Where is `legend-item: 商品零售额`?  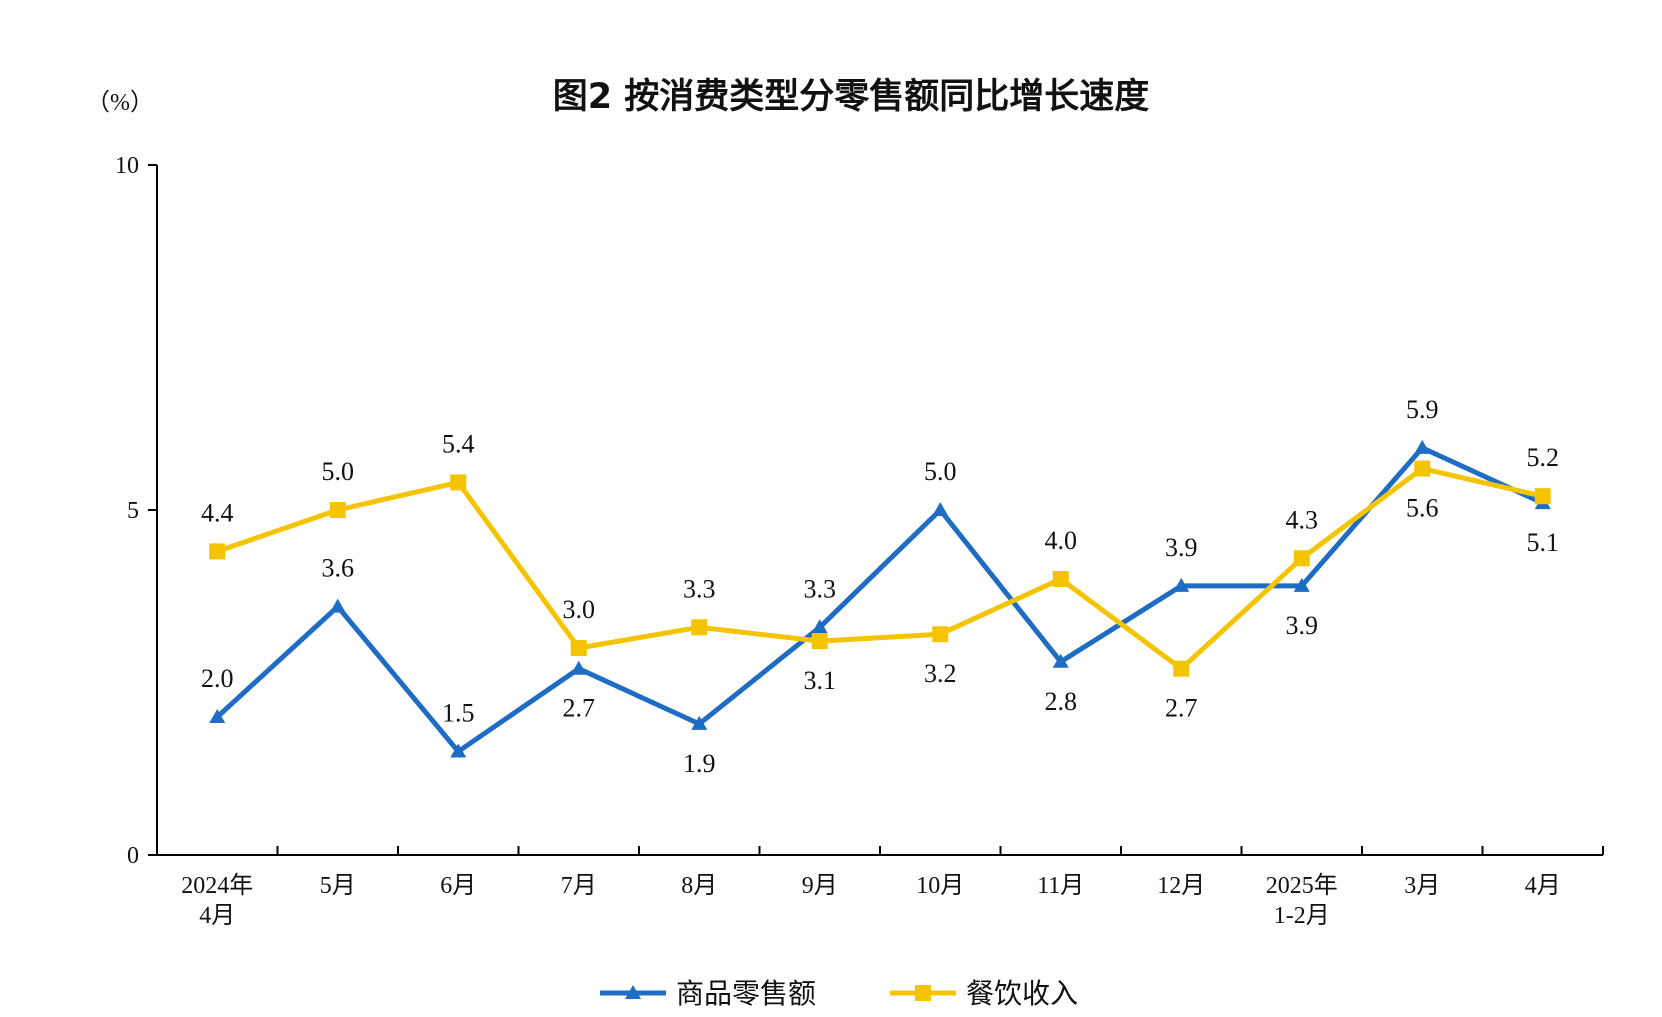 legend-item: 商品零售额 is located at coordinates (708, 993).